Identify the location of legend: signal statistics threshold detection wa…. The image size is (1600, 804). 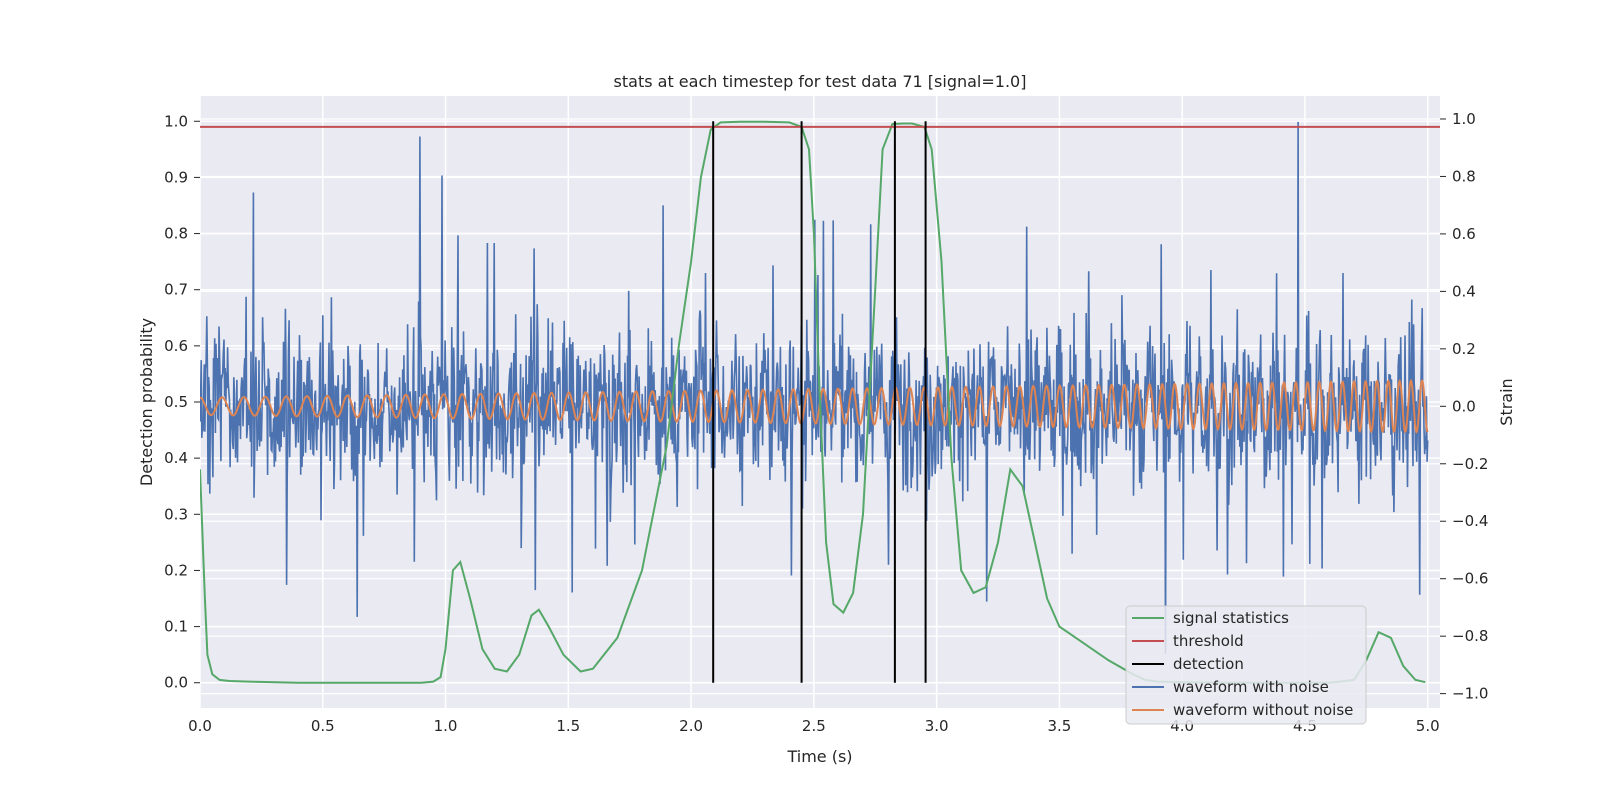
(1246, 665).